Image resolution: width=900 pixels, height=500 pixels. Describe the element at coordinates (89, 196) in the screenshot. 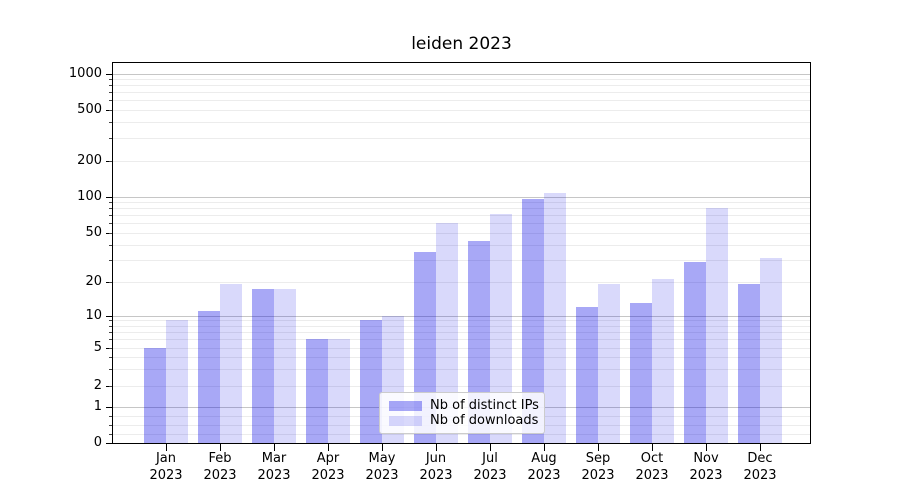

I see `y-axis-tick-label: 100` at that location.